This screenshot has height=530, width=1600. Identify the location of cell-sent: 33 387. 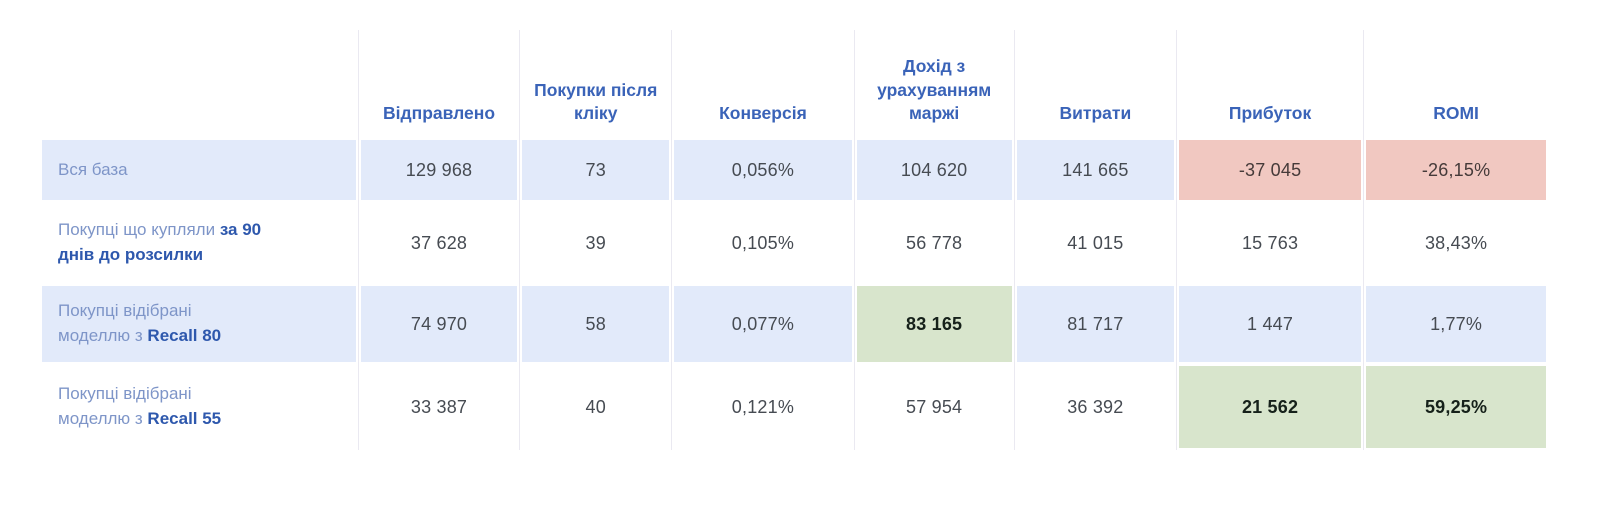
(439, 407).